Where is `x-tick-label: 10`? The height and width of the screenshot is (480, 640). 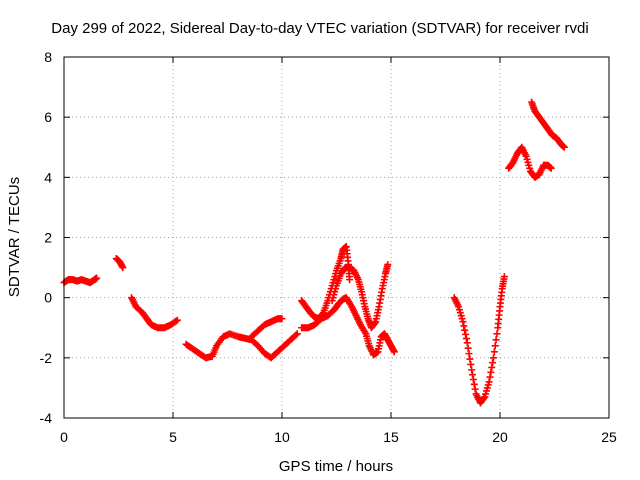
x-tick-label: 10 is located at coordinates (282, 437).